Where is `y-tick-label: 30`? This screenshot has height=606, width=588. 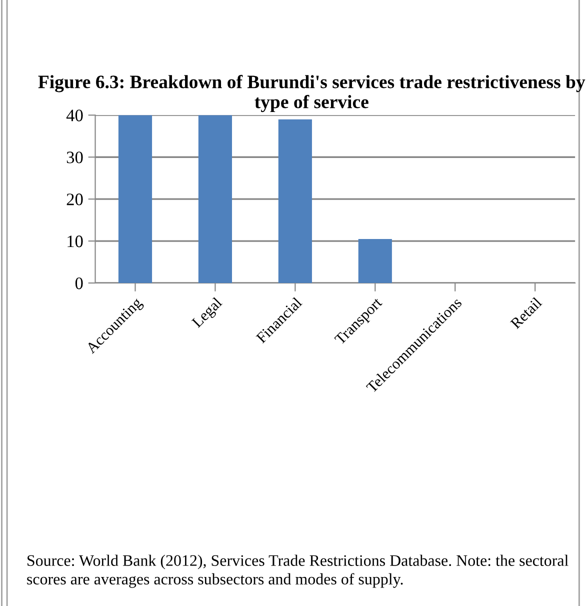 y-tick-label: 30 is located at coordinates (74, 158).